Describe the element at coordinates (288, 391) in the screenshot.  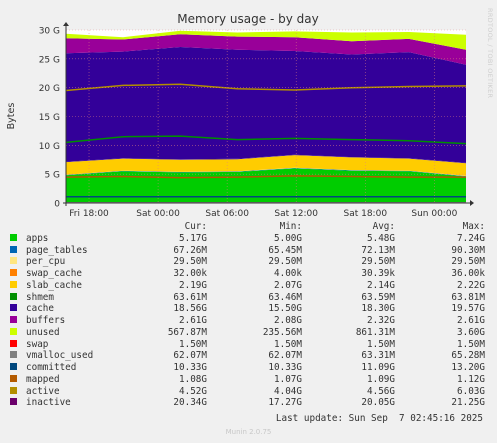
I see `legend-min-value: 4.04G` at that location.